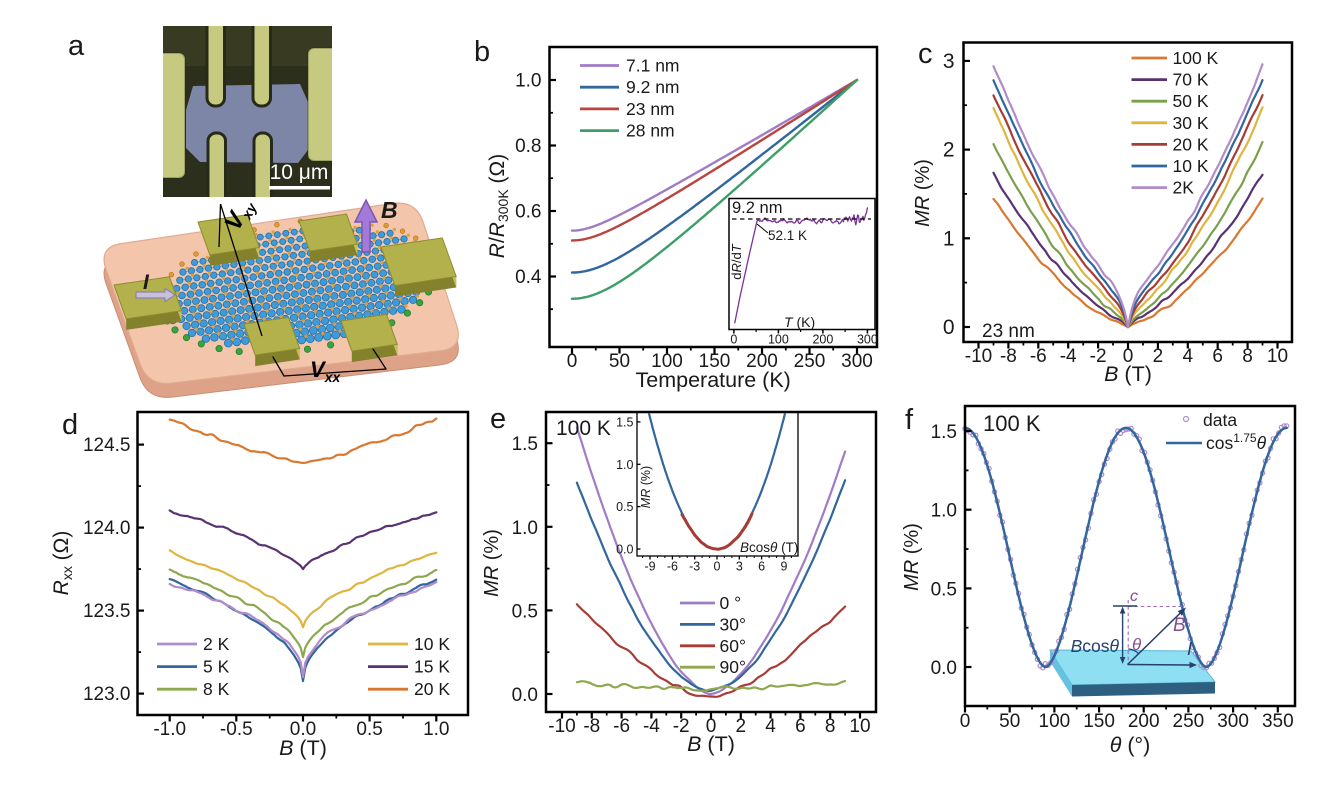 The image size is (1344, 793). Describe the element at coordinates (1184, 188) in the screenshot. I see `svg-text: 2K` at that location.